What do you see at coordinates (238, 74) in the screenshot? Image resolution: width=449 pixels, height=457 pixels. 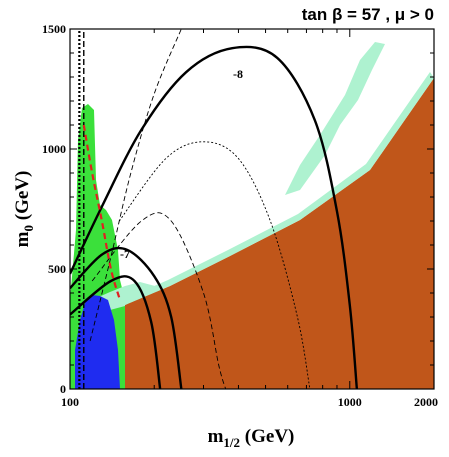 I see `contour-label-minus8: -8` at bounding box center [238, 74].